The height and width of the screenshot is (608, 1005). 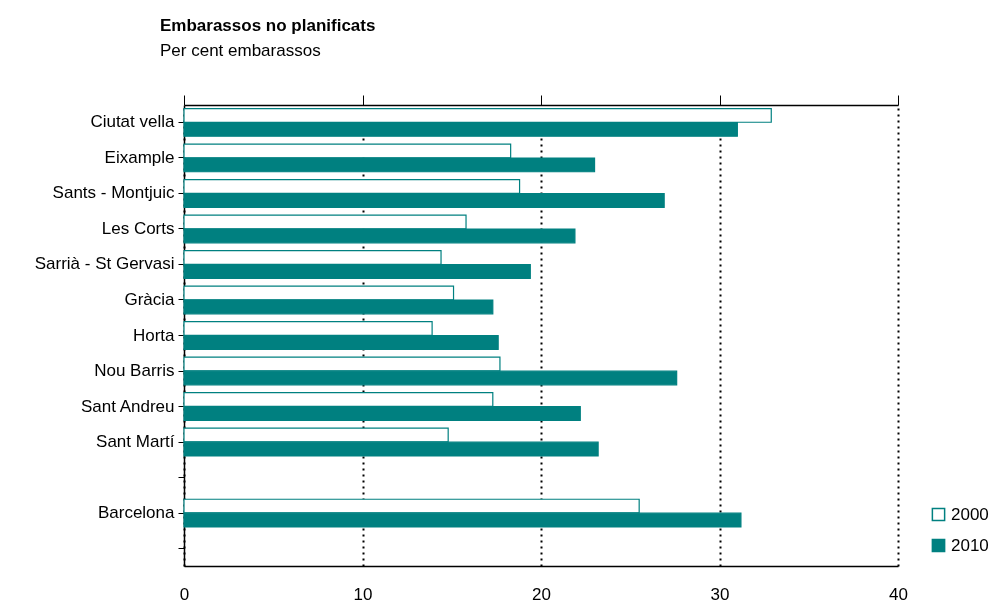 What do you see at coordinates (150, 299) in the screenshot?
I see `y-tick-label: Gràcia` at bounding box center [150, 299].